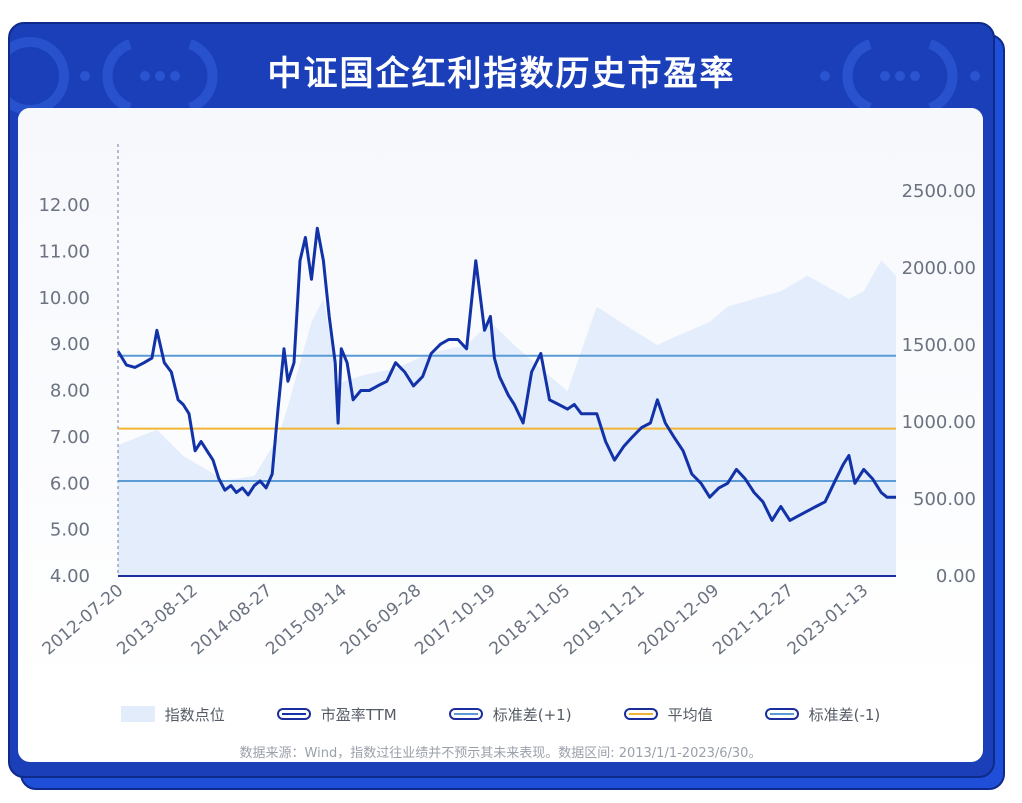 The image size is (1022, 803). What do you see at coordinates (70, 391) in the screenshot?
I see `y-left-tick-label: 8.00` at bounding box center [70, 391].